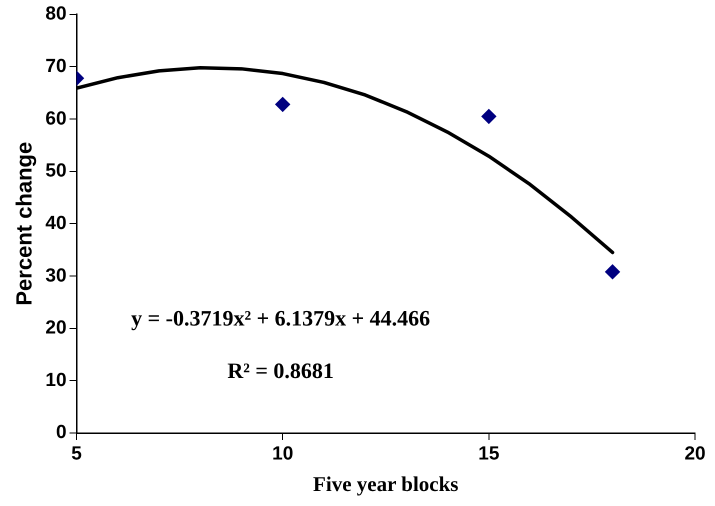  I want to click on y-tick-label: 70, so click(56, 66).